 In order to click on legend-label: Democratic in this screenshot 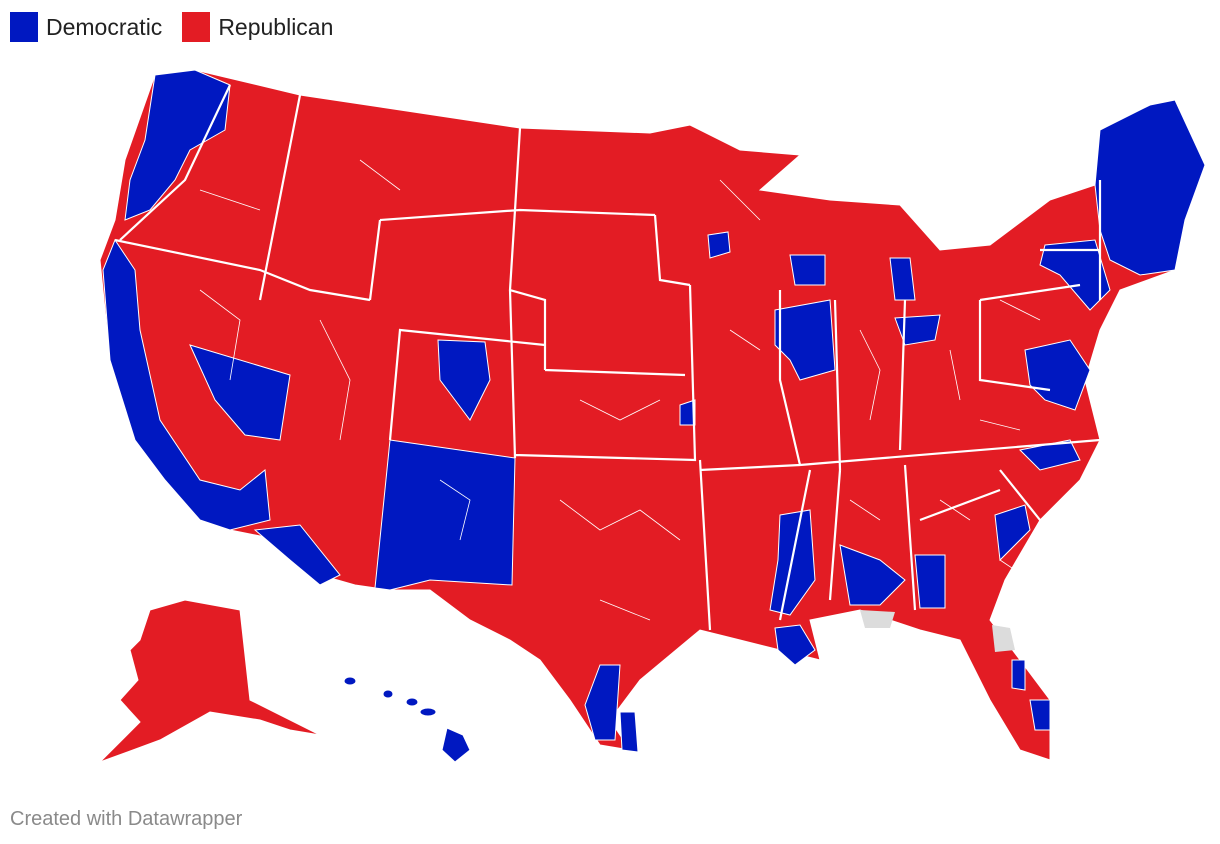, I will do `click(104, 26)`.